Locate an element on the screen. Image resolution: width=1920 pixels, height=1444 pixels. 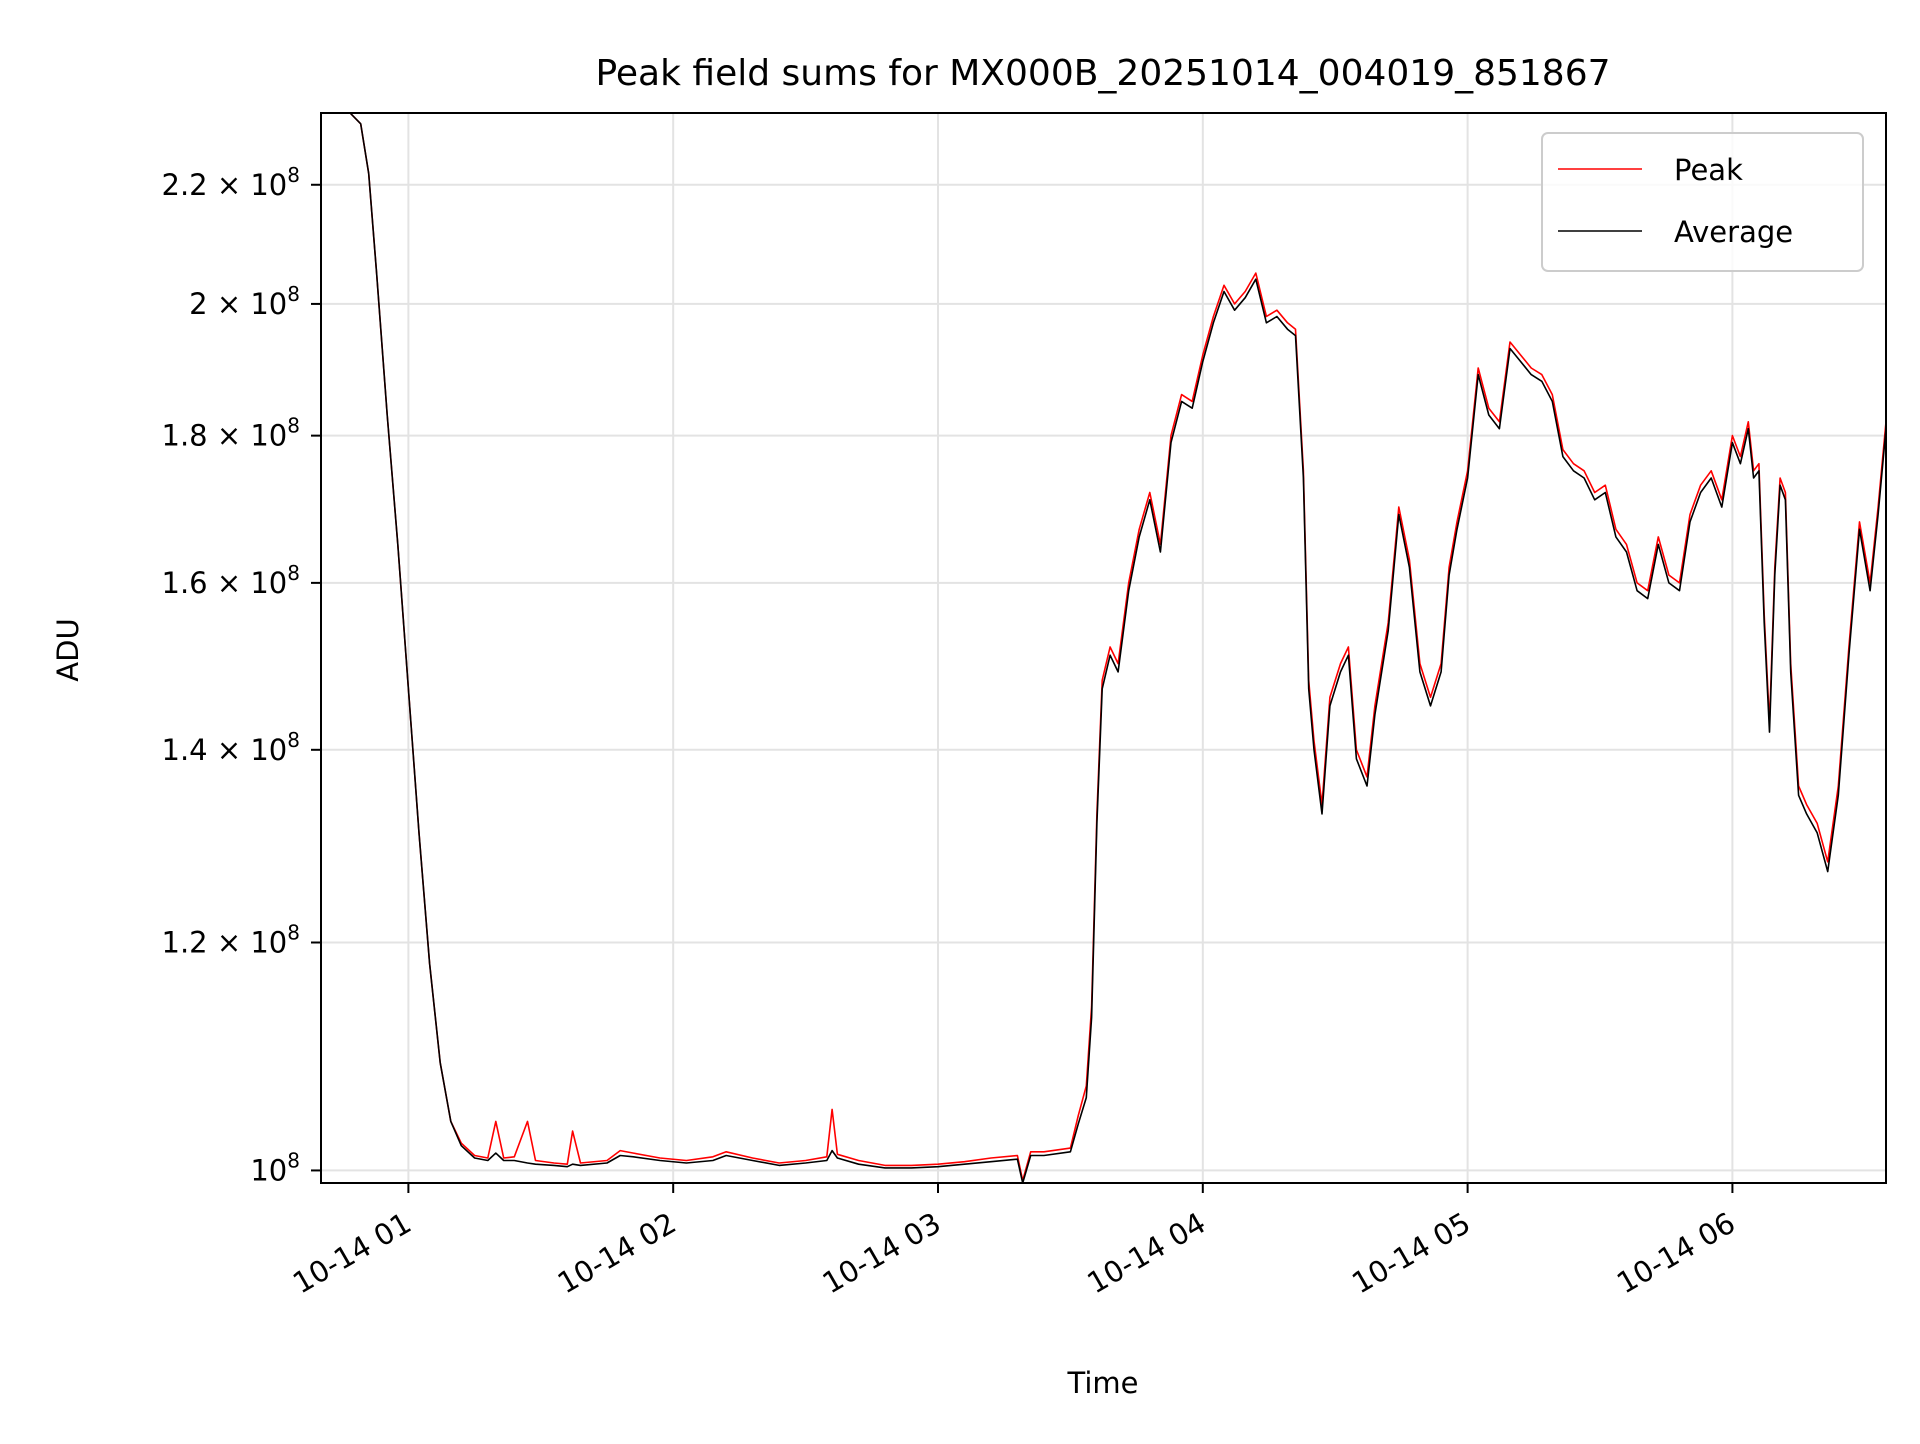
y-tick-label: 1.2 × 108 is located at coordinates (231, 940).